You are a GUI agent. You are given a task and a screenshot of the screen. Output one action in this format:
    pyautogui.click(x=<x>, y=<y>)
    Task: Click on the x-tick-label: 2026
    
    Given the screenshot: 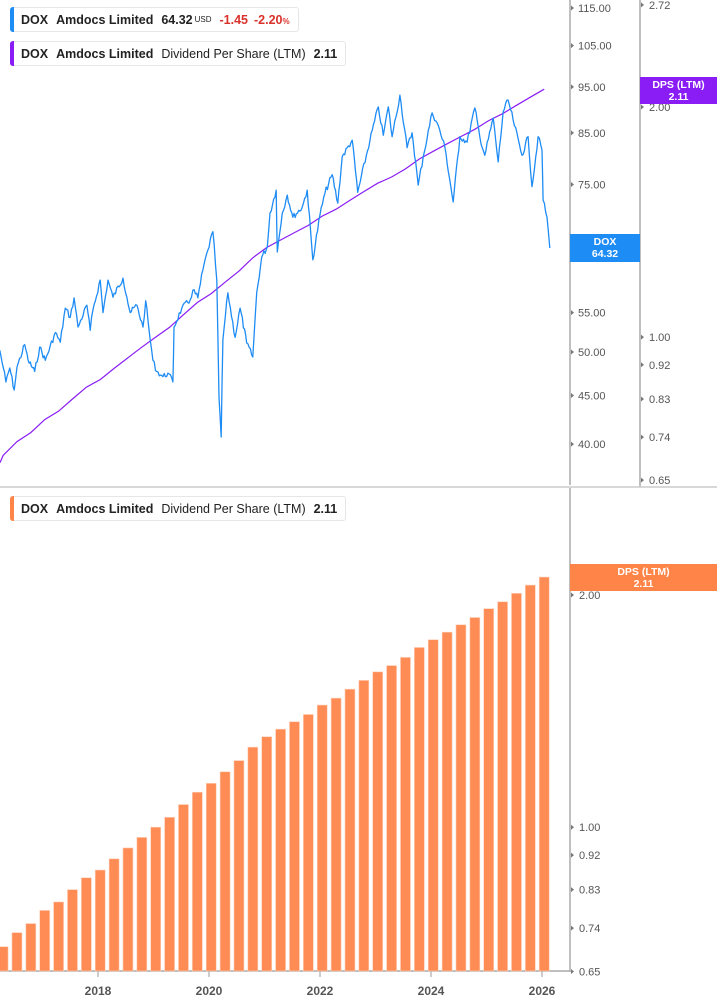 What is the action you would take?
    pyautogui.click(x=542, y=991)
    